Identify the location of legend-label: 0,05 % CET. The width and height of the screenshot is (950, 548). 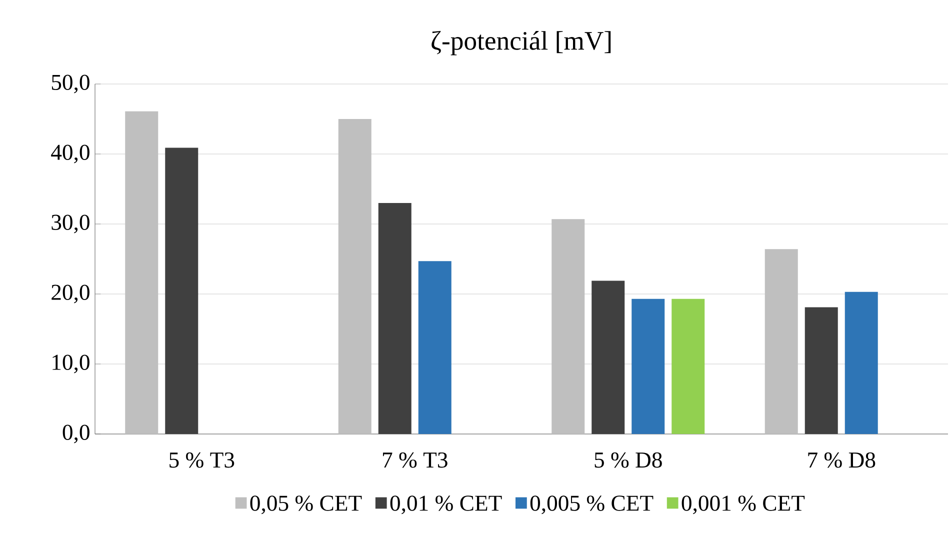
(306, 505).